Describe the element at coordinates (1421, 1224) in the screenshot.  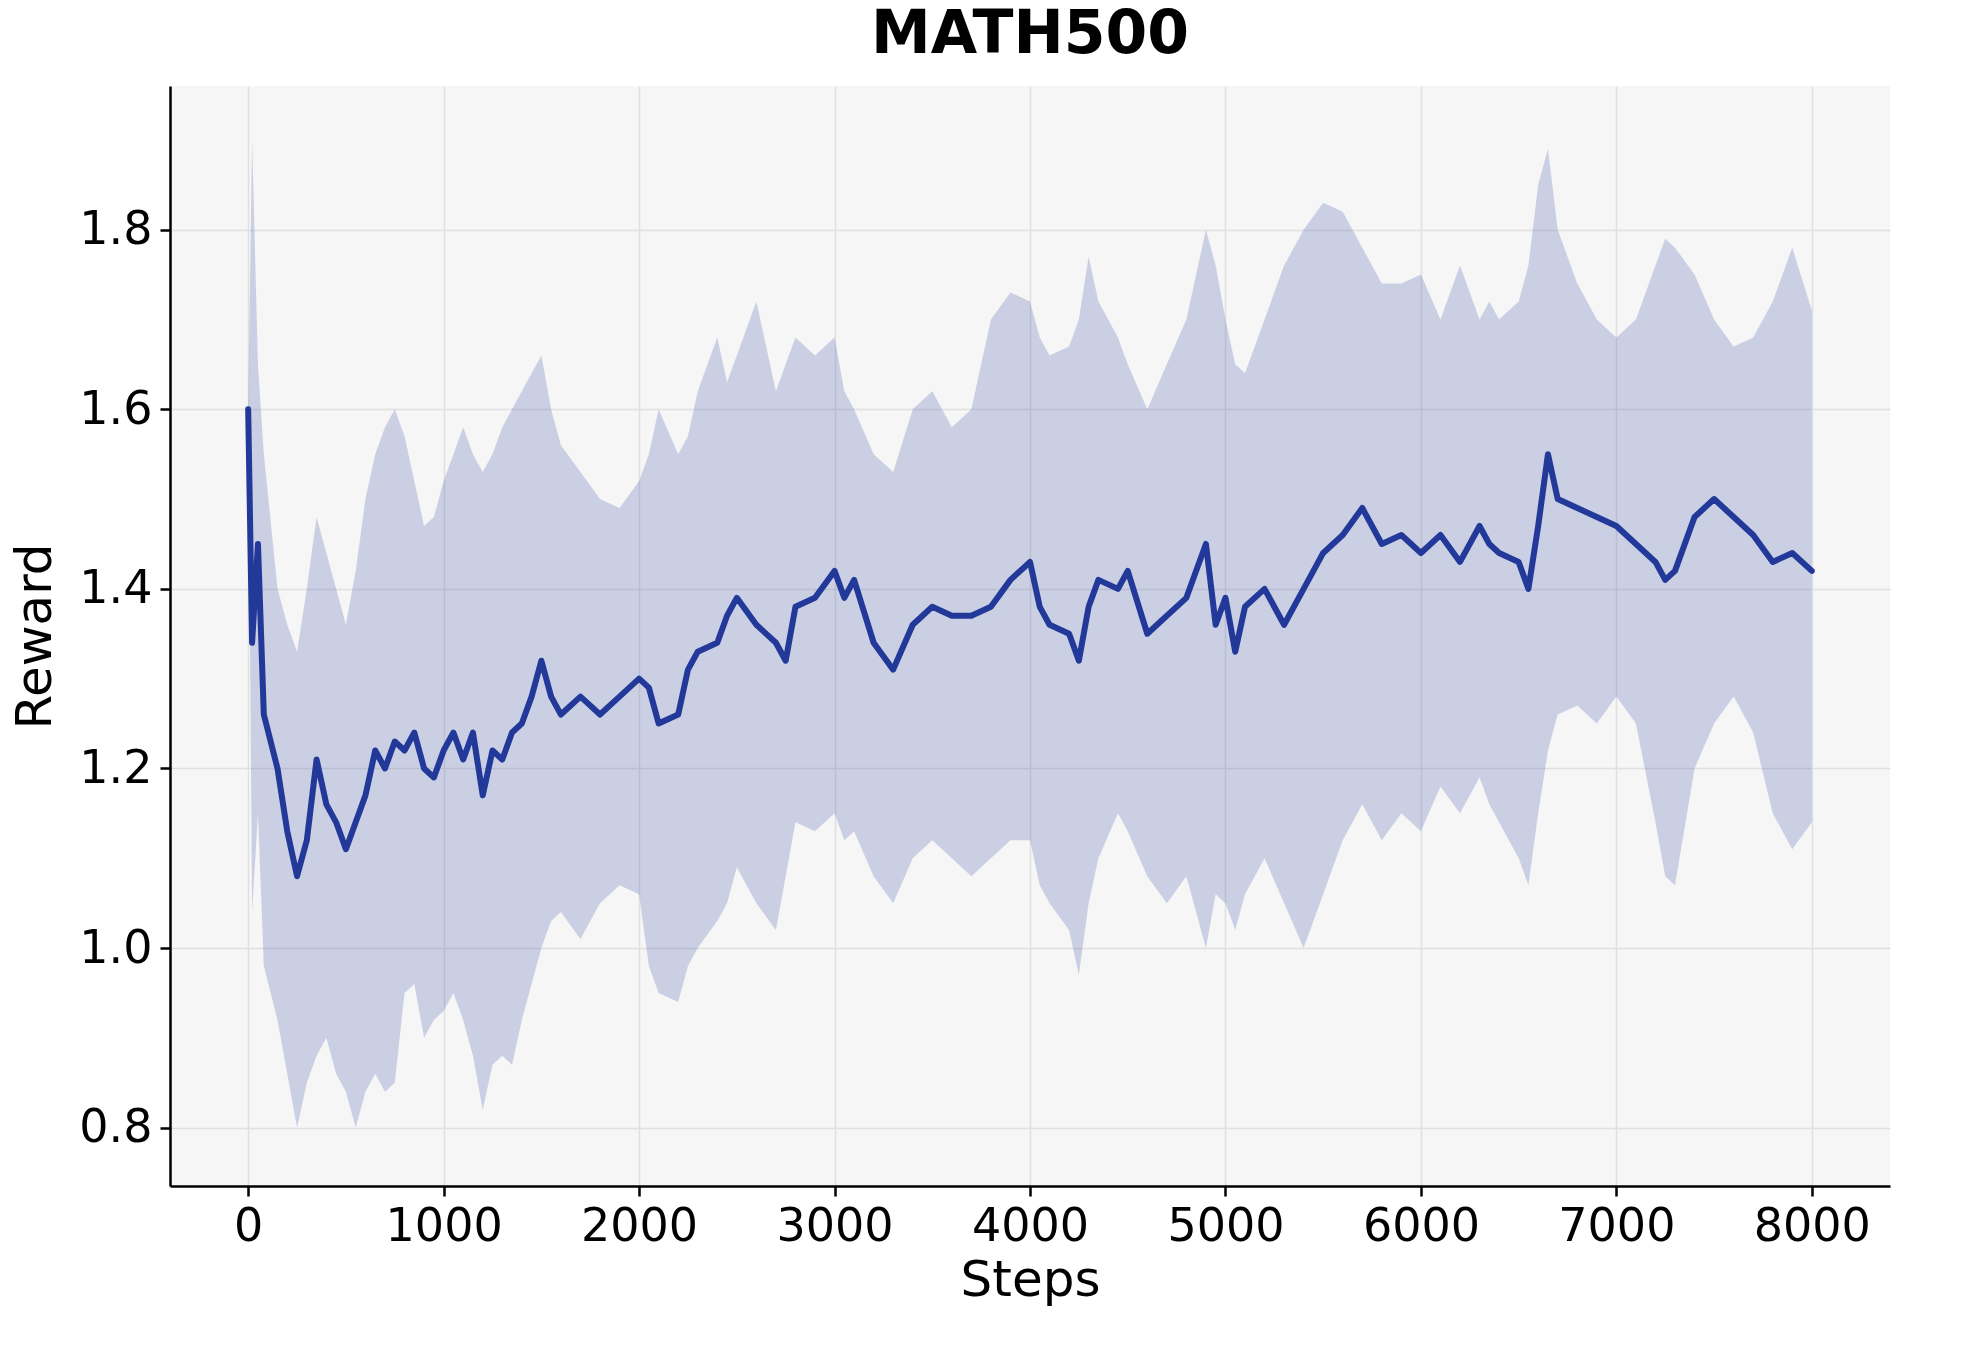
I see `x-tick-label: 6000` at that location.